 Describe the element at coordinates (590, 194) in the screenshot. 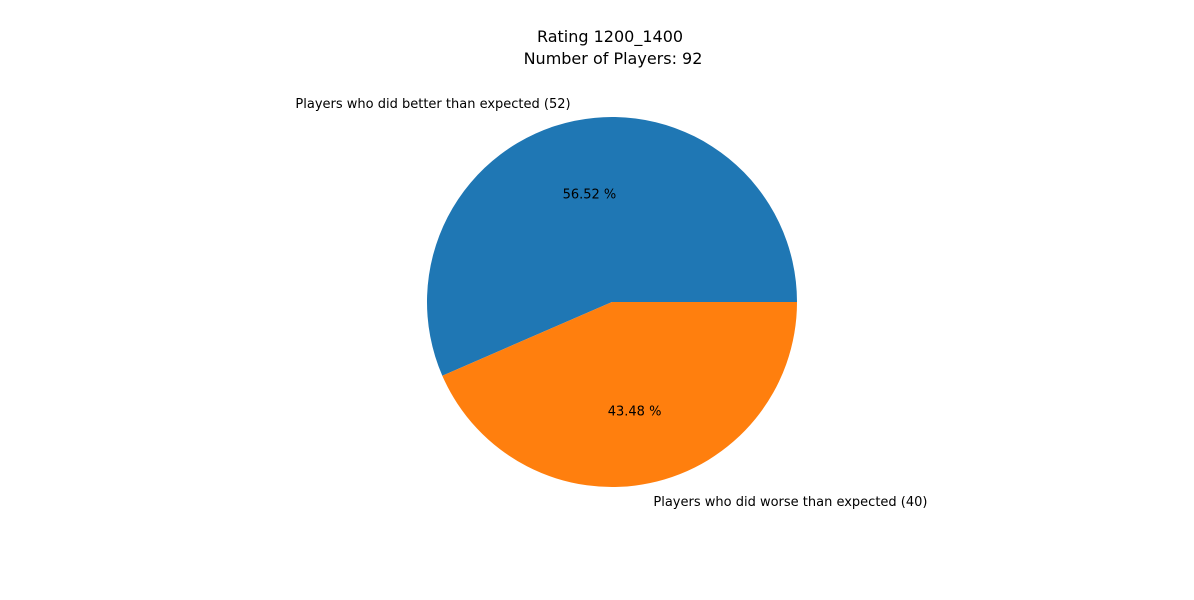

I see `pie-slice-0-pct-label: 56.52 %` at that location.